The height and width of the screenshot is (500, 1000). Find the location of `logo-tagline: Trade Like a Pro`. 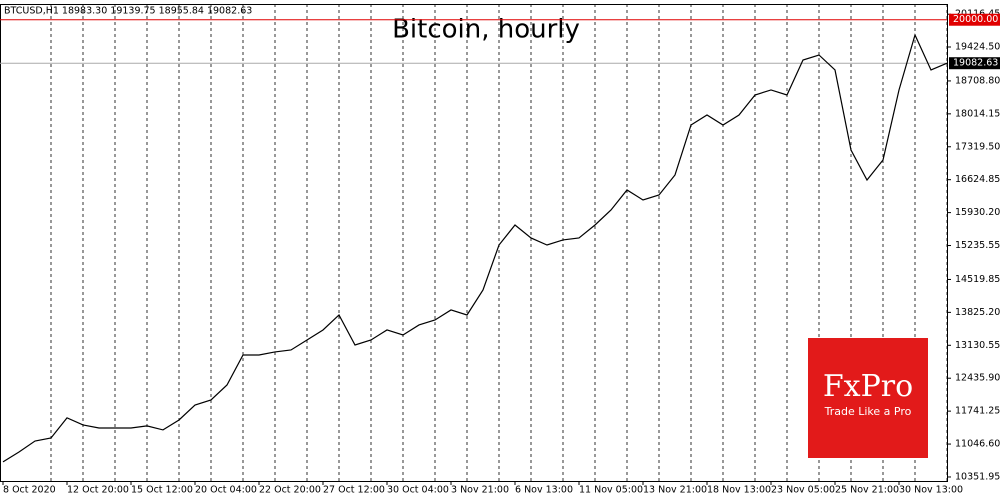

logo-tagline: Trade Like a Pro is located at coordinates (868, 411).